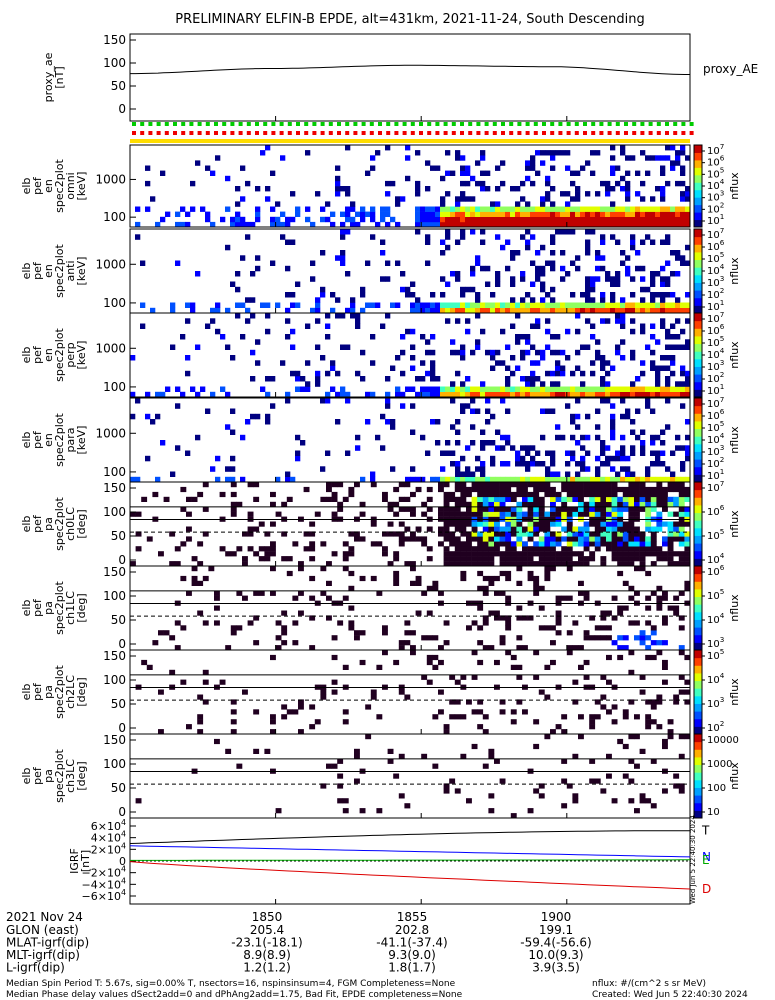  What do you see at coordinates (555, 955) in the screenshot?
I see `footer-row-value: 10.0(9.3)` at bounding box center [555, 955].